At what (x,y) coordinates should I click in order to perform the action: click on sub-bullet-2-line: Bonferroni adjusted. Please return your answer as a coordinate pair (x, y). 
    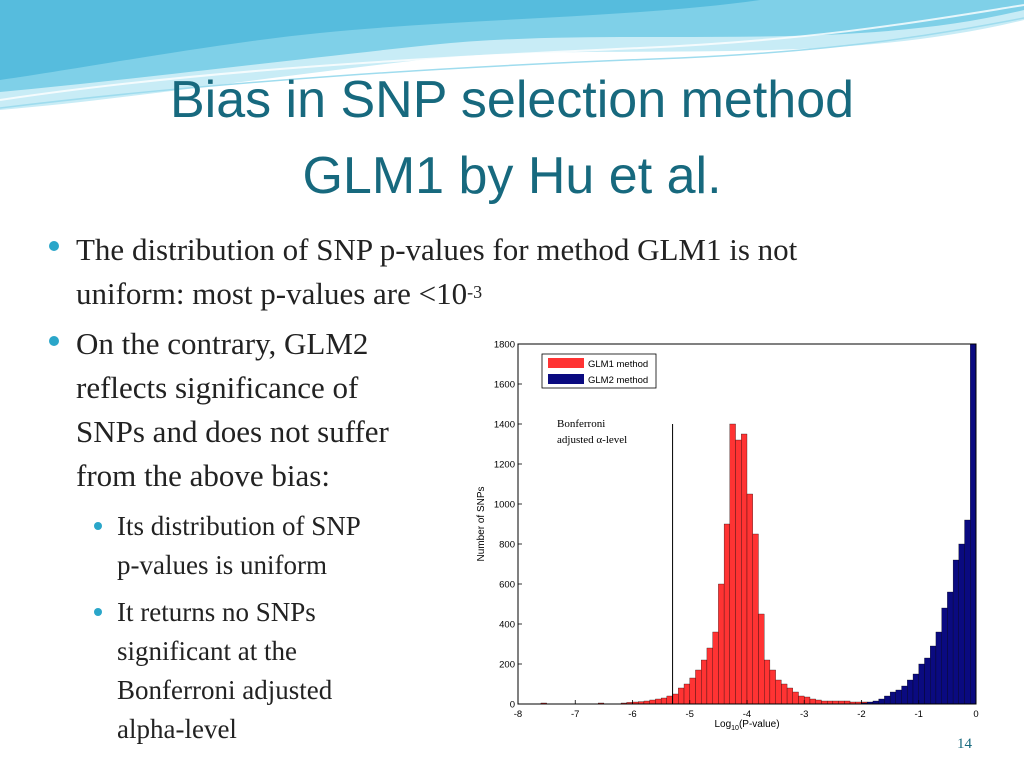
    Looking at the image, I should click on (225, 690).